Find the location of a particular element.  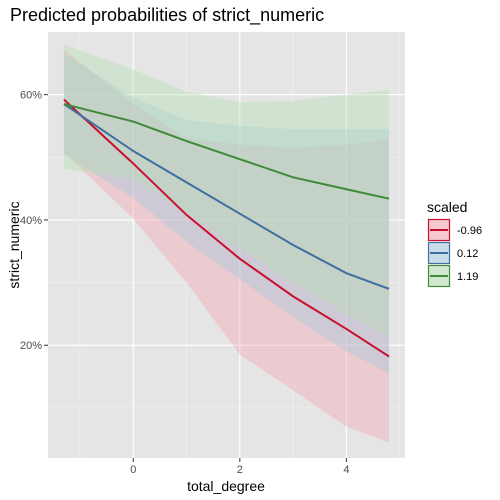

y-axis-title: strict_numeric is located at coordinates (14, 244).